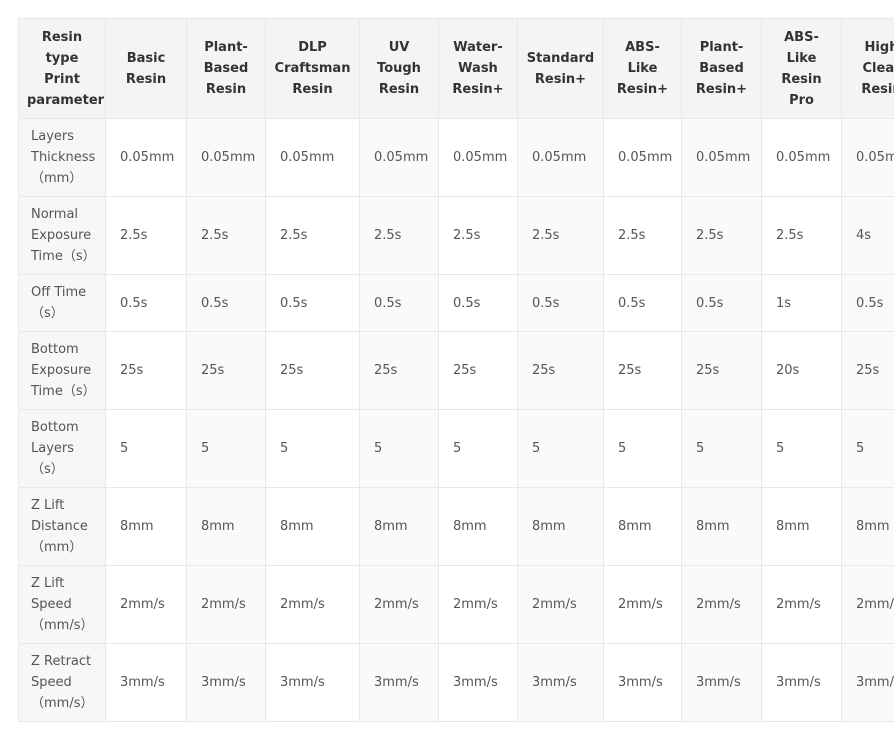 The width and height of the screenshot is (894, 750). What do you see at coordinates (399, 68) in the screenshot?
I see `header-cell: UV Tough Resin` at bounding box center [399, 68].